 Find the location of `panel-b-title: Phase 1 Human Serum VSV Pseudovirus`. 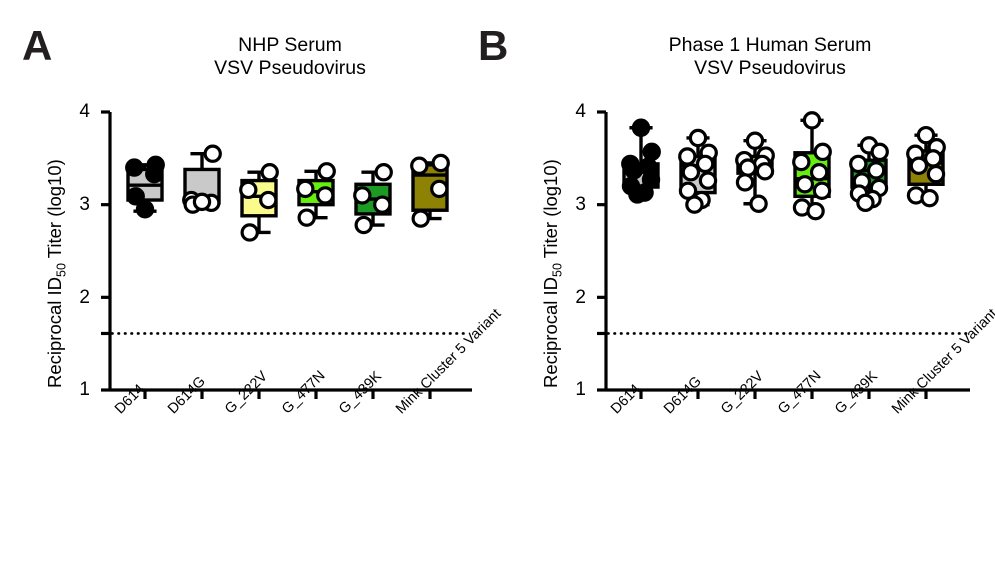

panel-b-title: Phase 1 Human Serum VSV Pseudovirus is located at coordinates (770, 57).